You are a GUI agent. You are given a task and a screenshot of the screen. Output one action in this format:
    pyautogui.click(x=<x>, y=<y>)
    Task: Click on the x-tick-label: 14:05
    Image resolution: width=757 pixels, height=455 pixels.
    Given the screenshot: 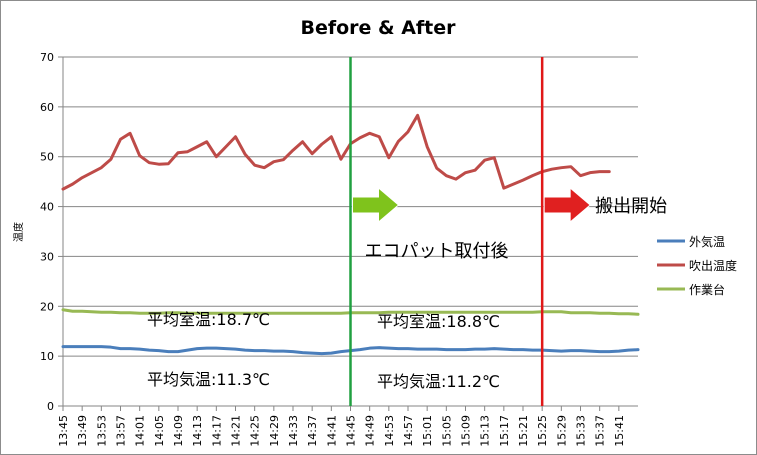 What is the action you would take?
    pyautogui.click(x=159, y=431)
    